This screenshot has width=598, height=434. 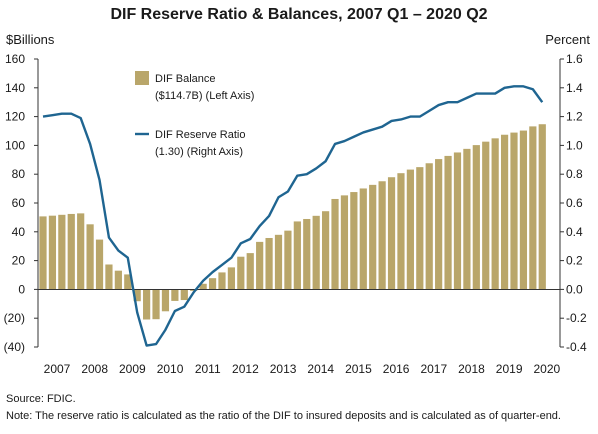 I want to click on x-tick-label: 2011, so click(x=208, y=369).